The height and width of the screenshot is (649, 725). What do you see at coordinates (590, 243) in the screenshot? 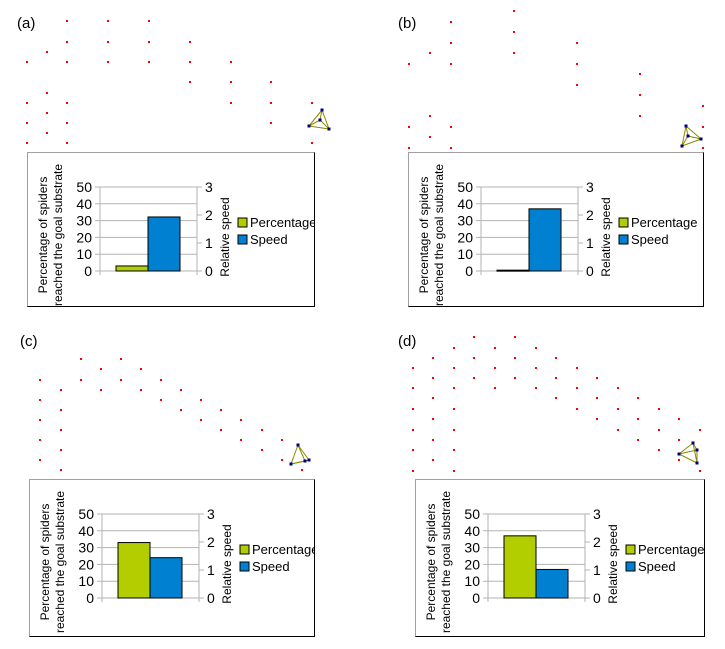
I see `y2-tick-label: 1` at bounding box center [590, 243].